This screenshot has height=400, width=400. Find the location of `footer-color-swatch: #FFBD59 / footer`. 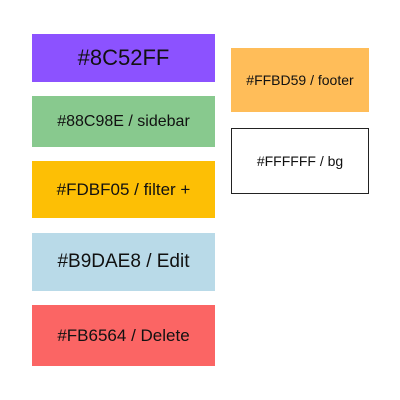

footer-color-swatch: #FFBD59 / footer is located at coordinates (300, 80).